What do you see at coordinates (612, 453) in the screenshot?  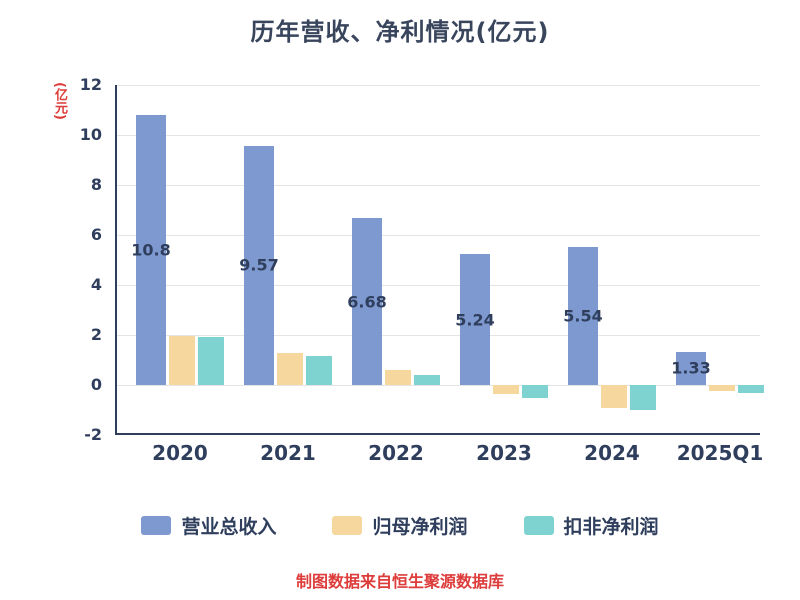 I see `x-tick-label: 2024` at bounding box center [612, 453].